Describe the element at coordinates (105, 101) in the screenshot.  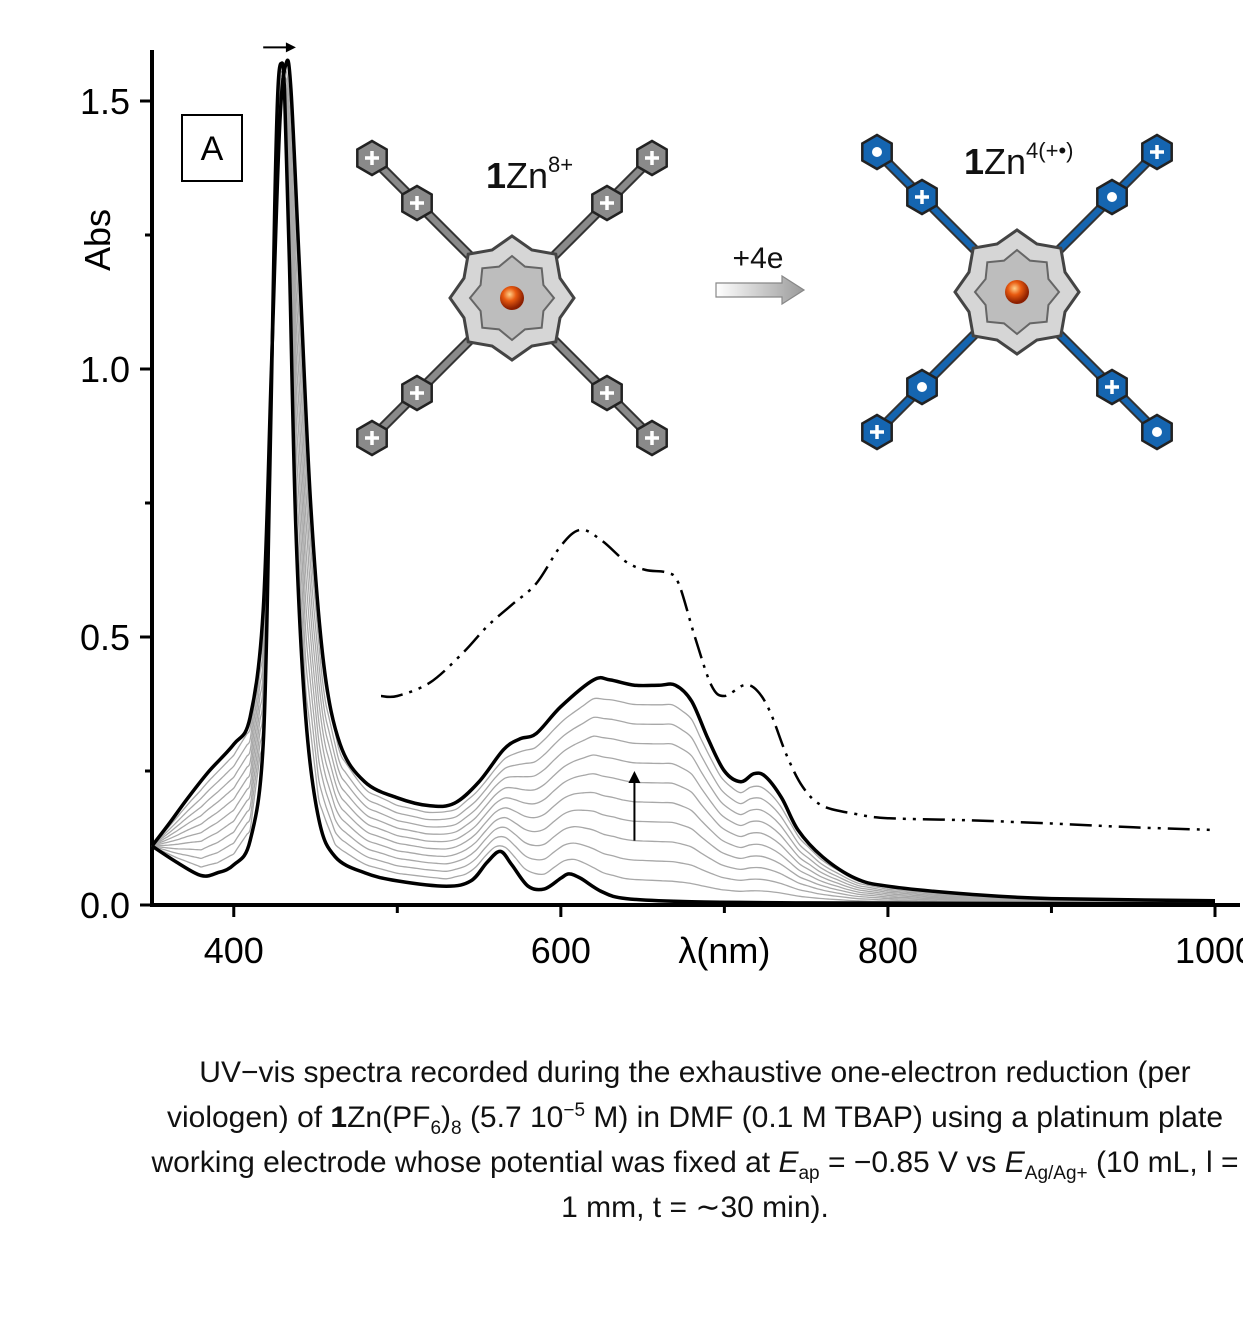
I see `y-tick-label: 1.5` at that location.